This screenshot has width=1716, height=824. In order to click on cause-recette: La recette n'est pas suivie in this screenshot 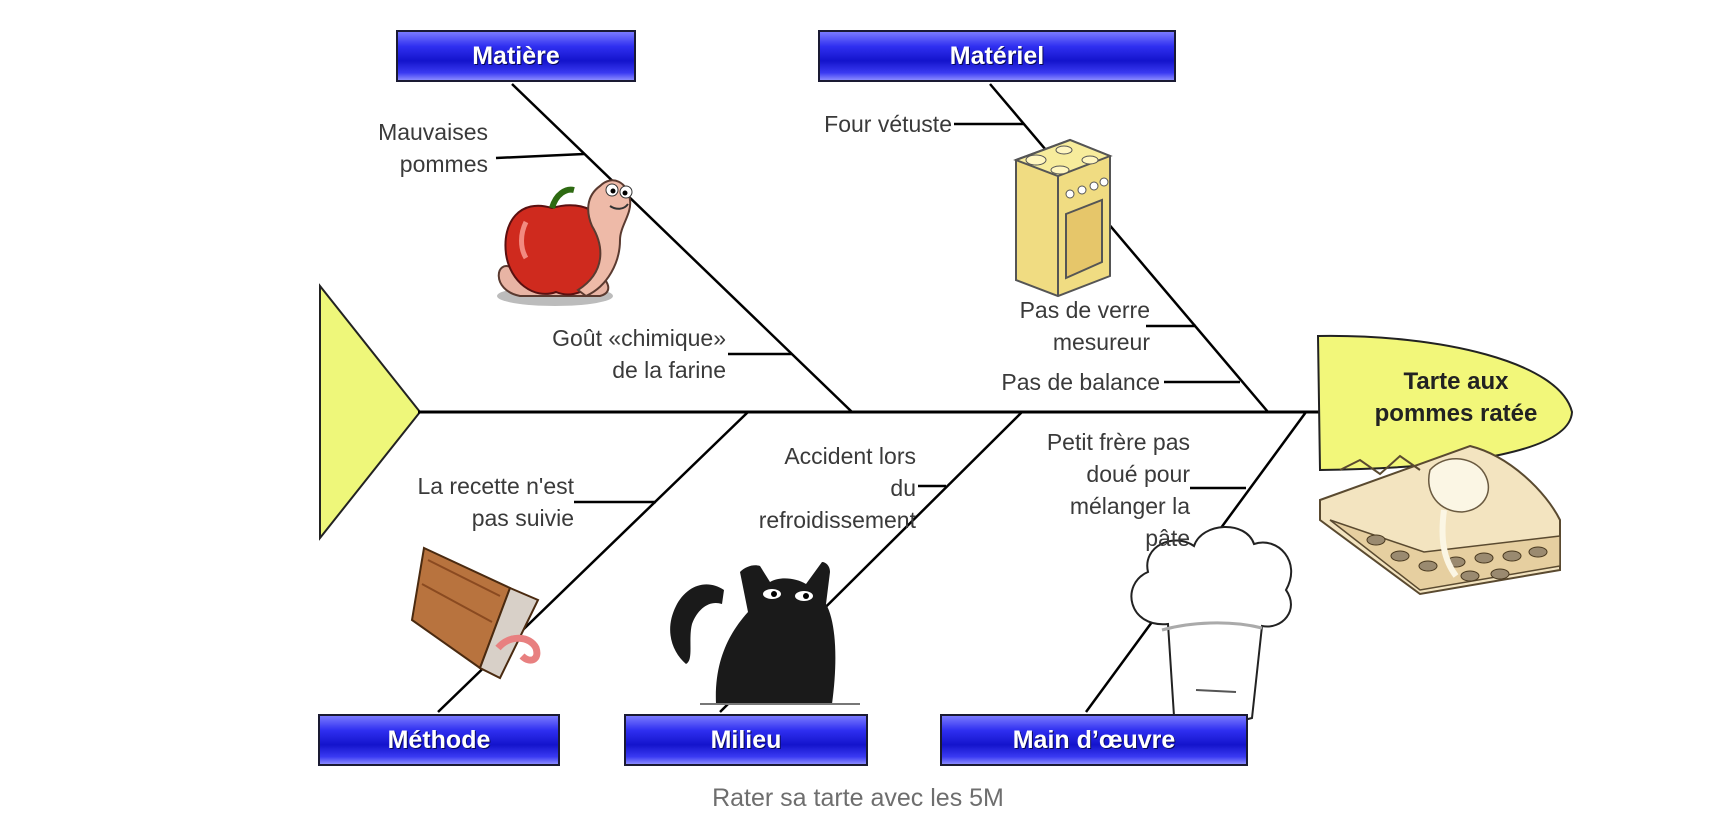, I will do `click(495, 502)`.